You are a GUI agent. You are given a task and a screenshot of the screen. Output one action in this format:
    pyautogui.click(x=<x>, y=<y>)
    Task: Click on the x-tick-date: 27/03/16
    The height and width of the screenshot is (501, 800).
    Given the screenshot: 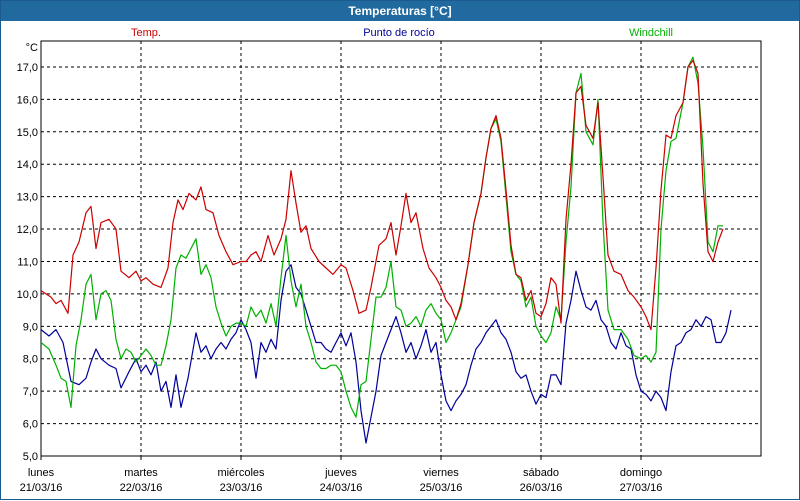 What is the action you would take?
    pyautogui.click(x=641, y=488)
    